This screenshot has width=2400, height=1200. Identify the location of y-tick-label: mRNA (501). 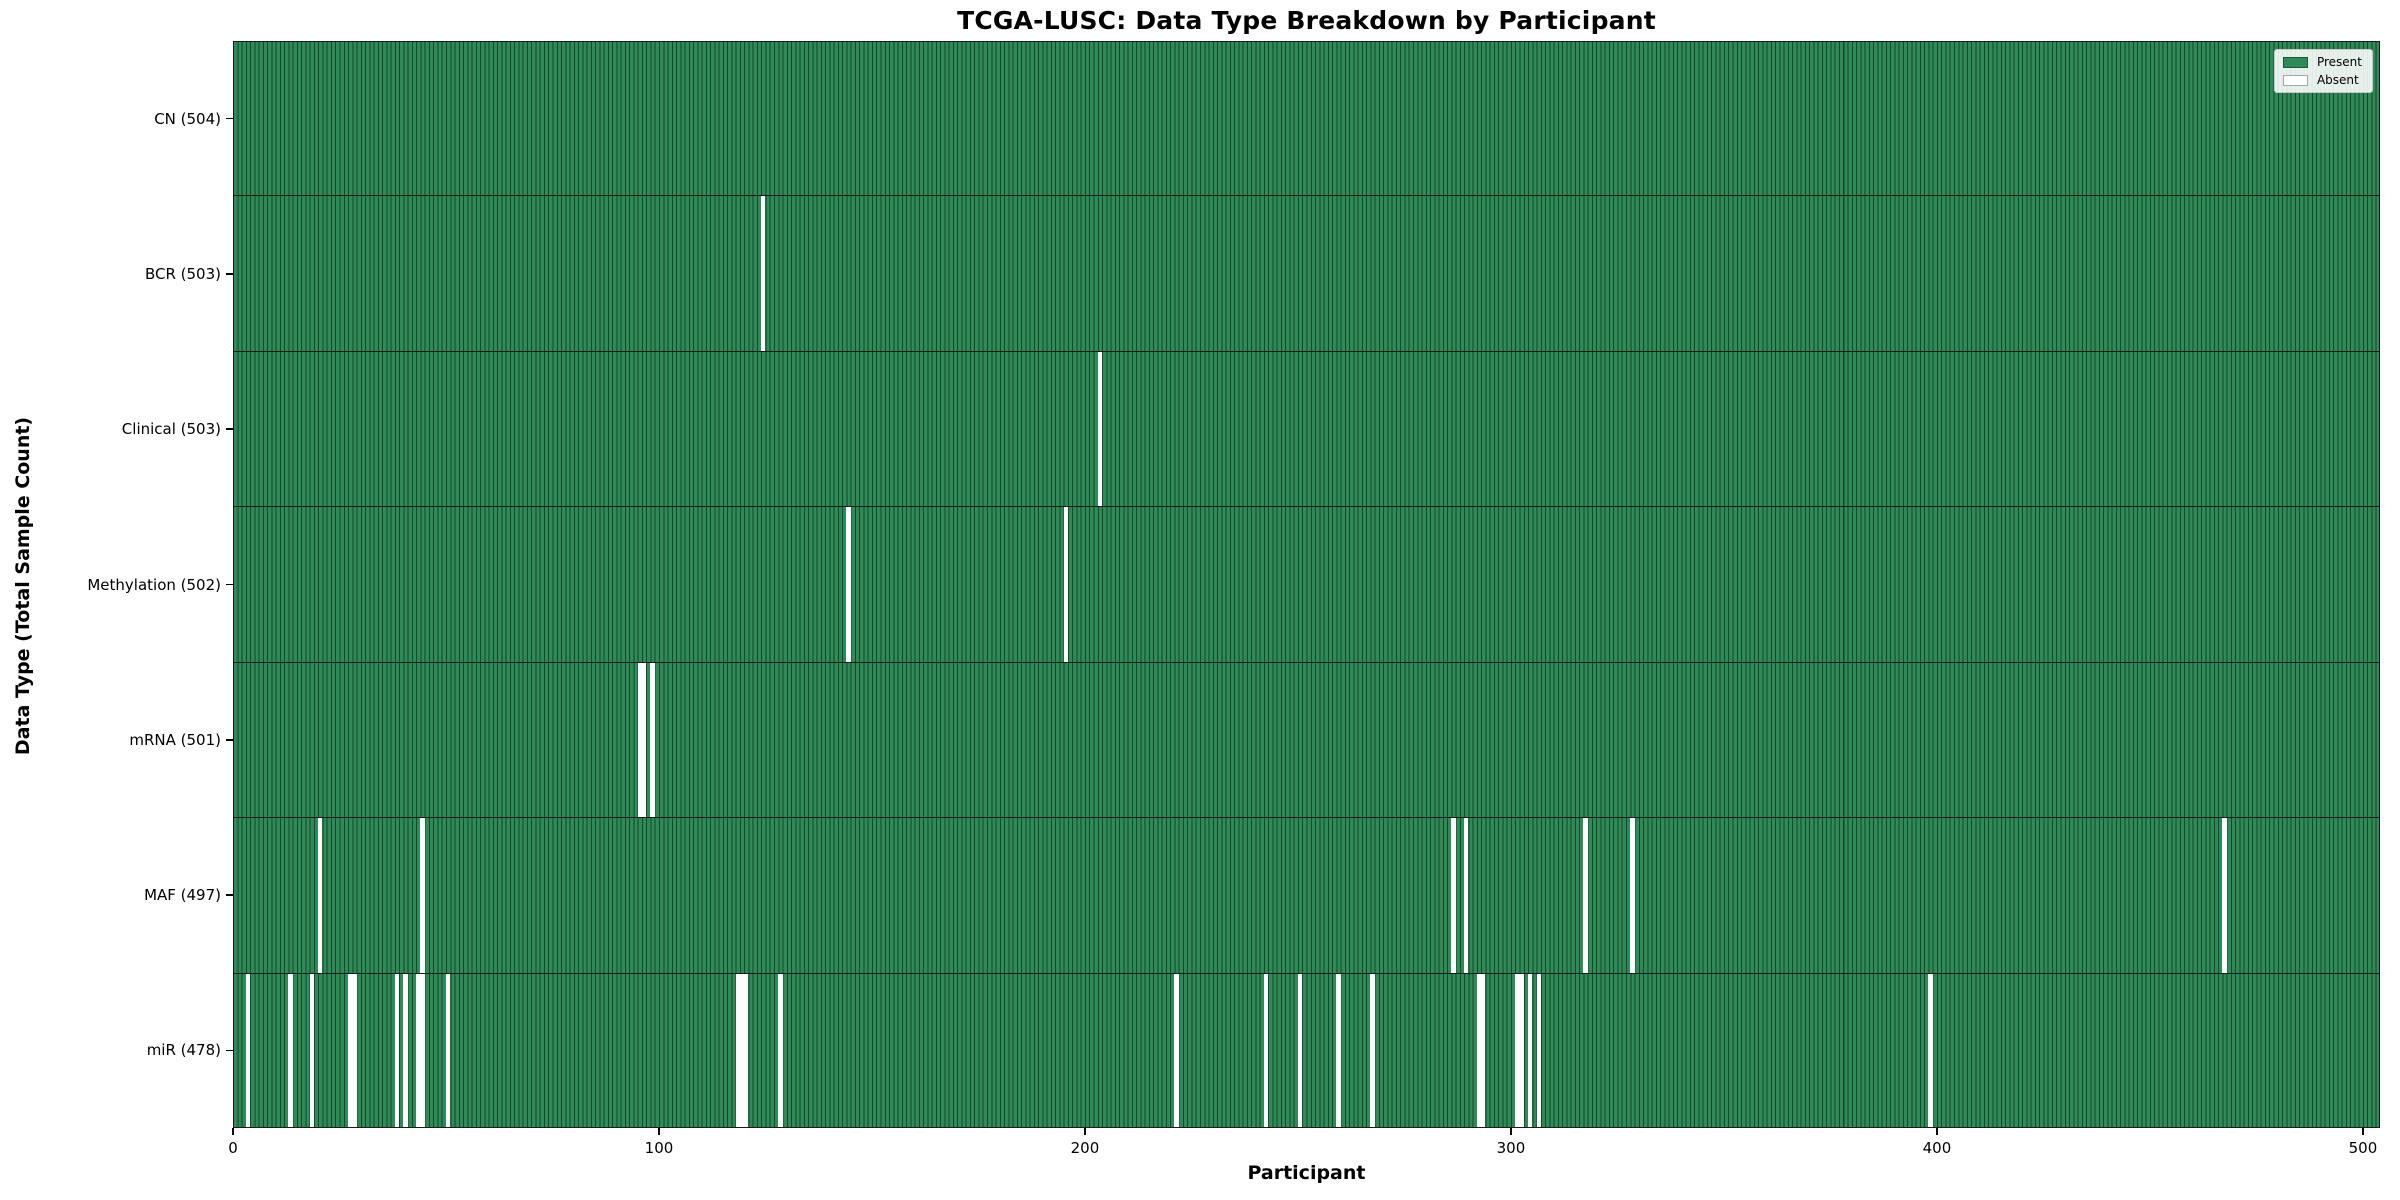
(175, 739).